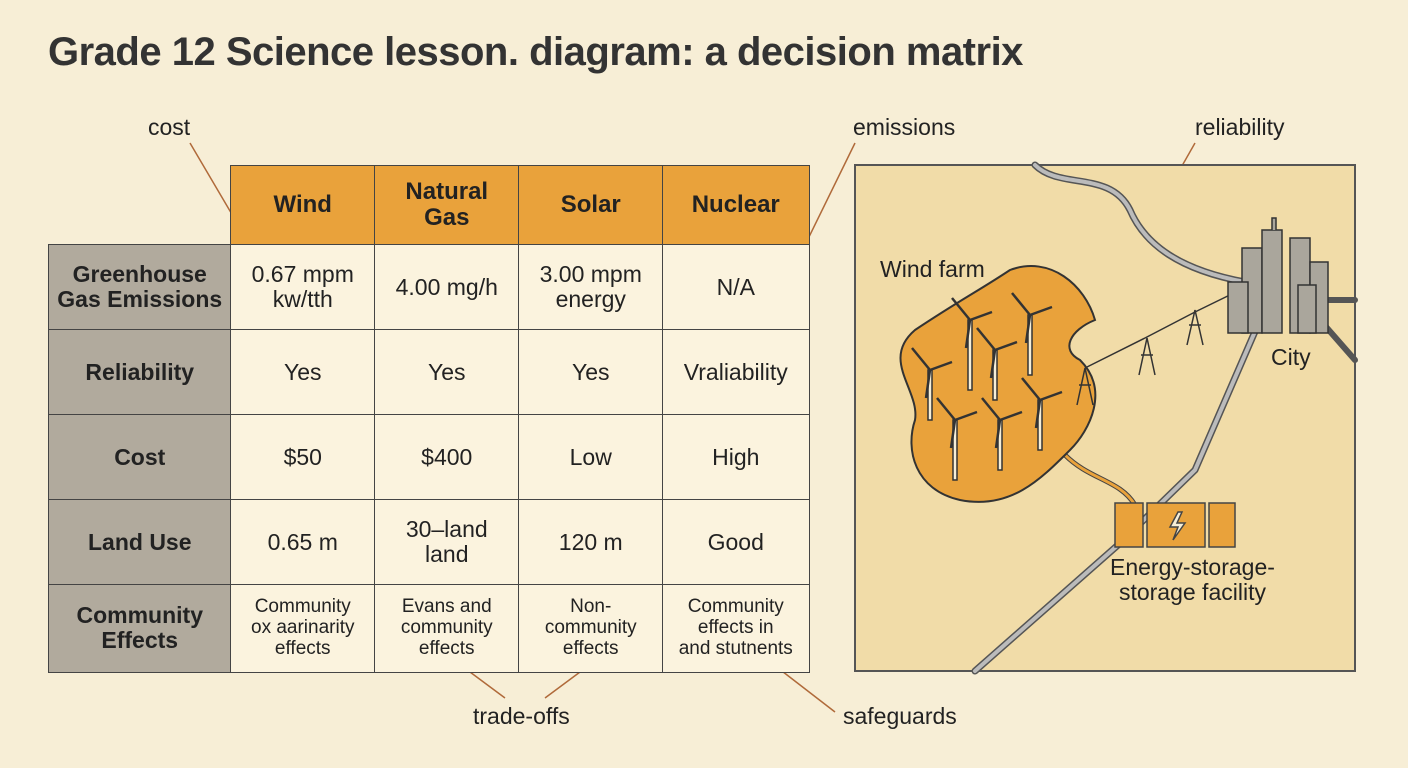 This screenshot has width=1408, height=768. Describe the element at coordinates (447, 628) in the screenshot. I see `table-cell: Evans and community effects` at that location.